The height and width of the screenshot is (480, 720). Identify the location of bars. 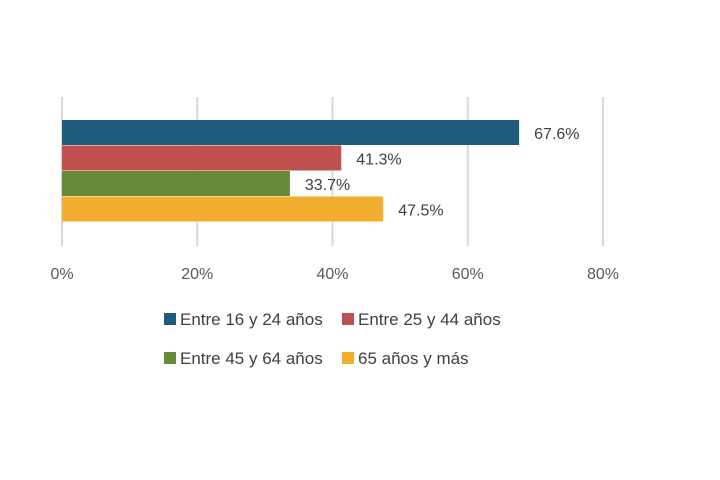
(291, 171).